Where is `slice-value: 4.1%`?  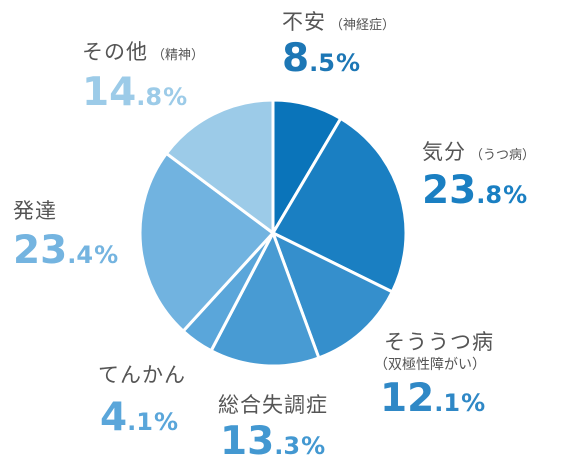 slice-value: 4.1% is located at coordinates (139, 417).